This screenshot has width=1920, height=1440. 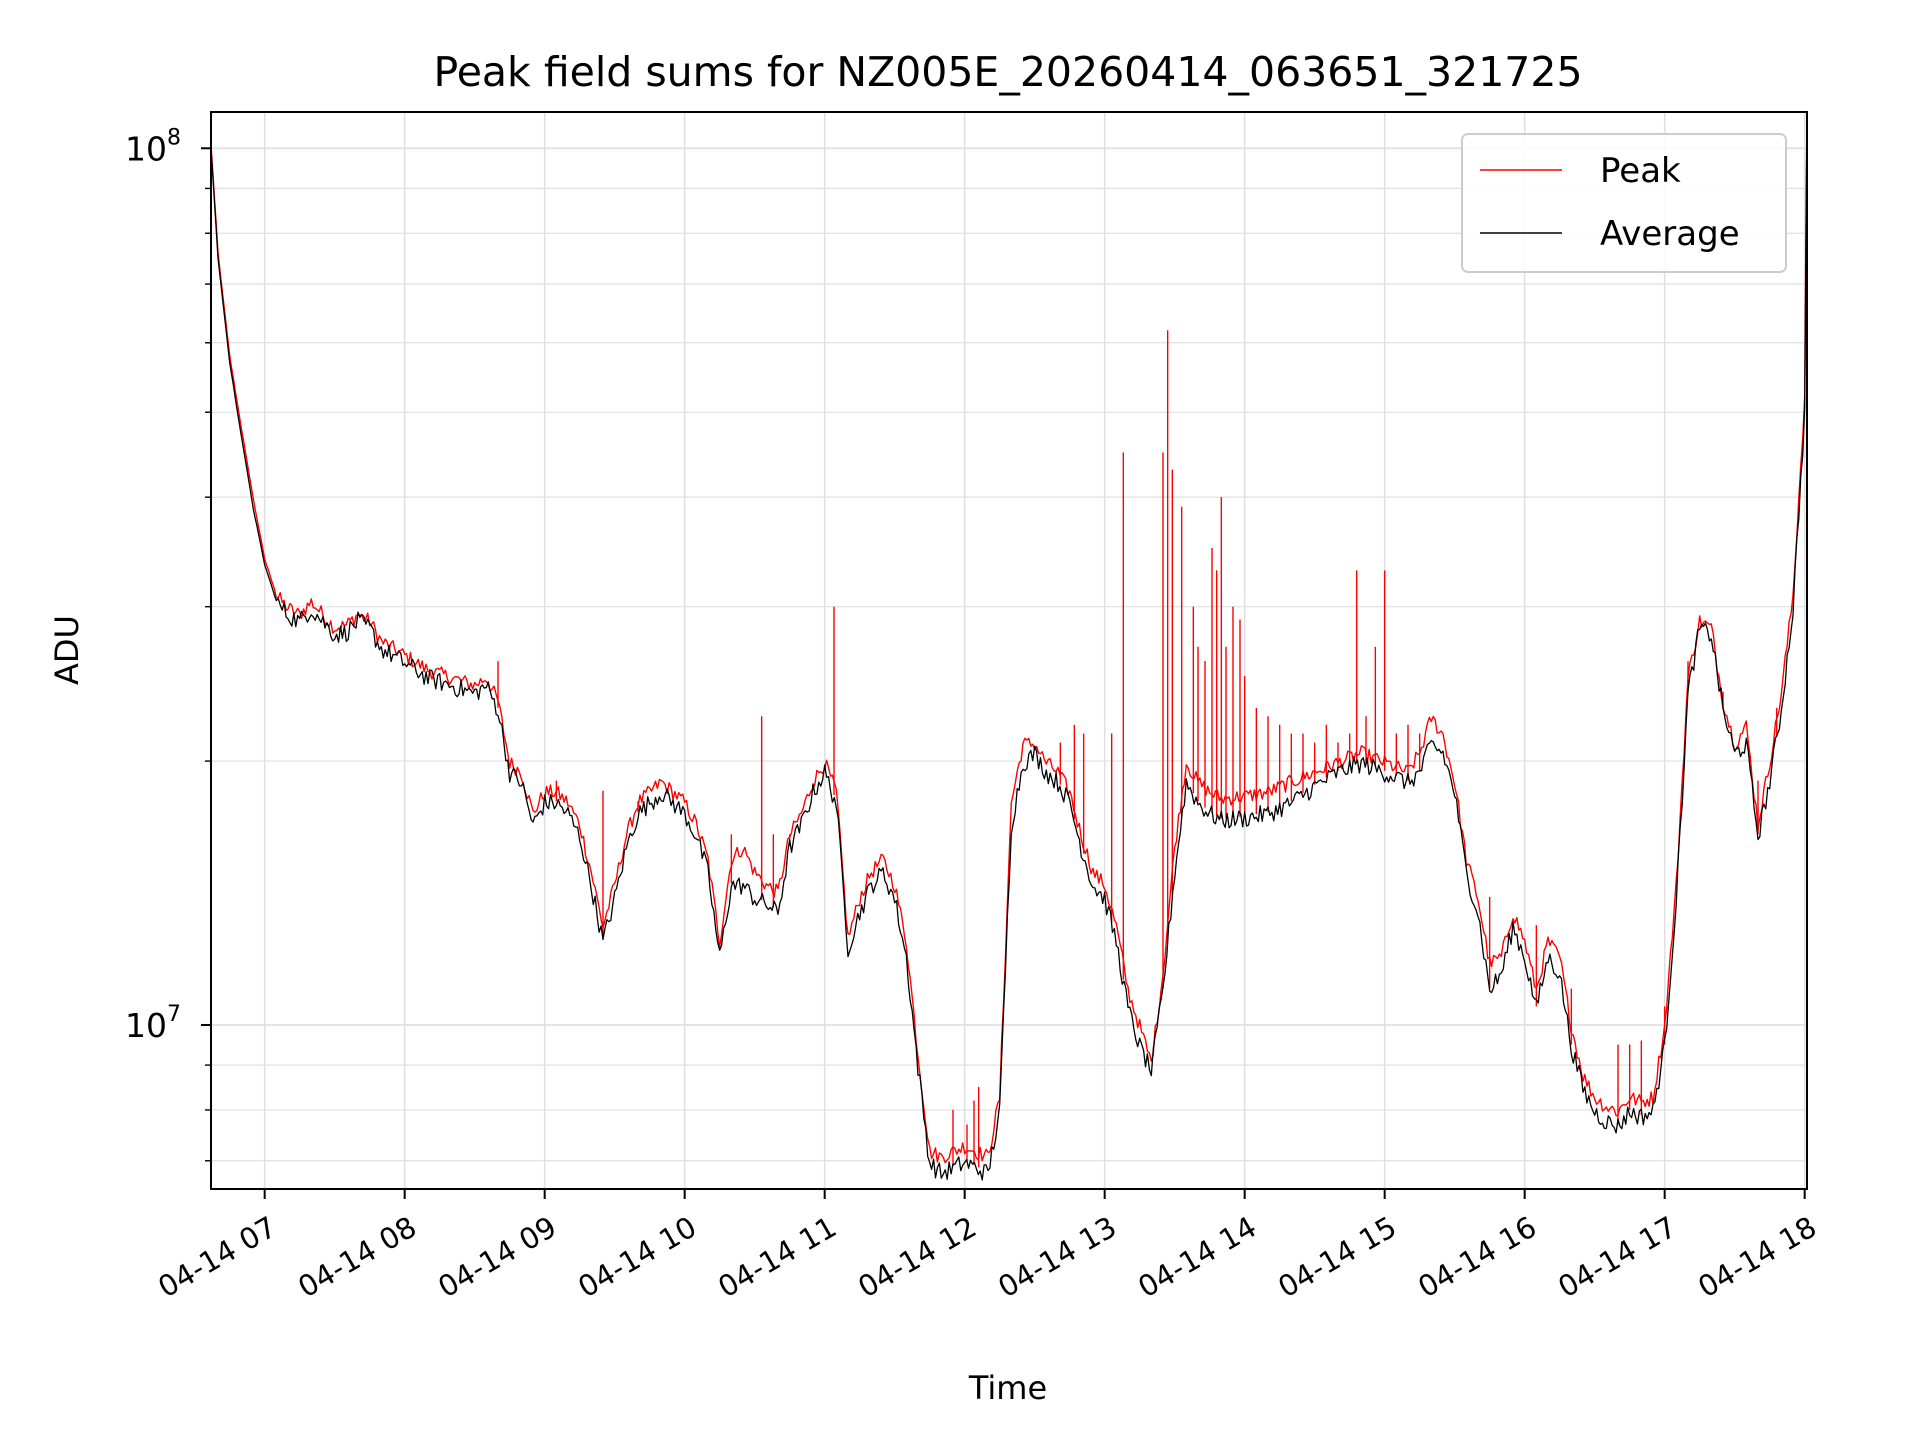 What do you see at coordinates (1007, 1388) in the screenshot?
I see `x-axis-title: Time` at bounding box center [1007, 1388].